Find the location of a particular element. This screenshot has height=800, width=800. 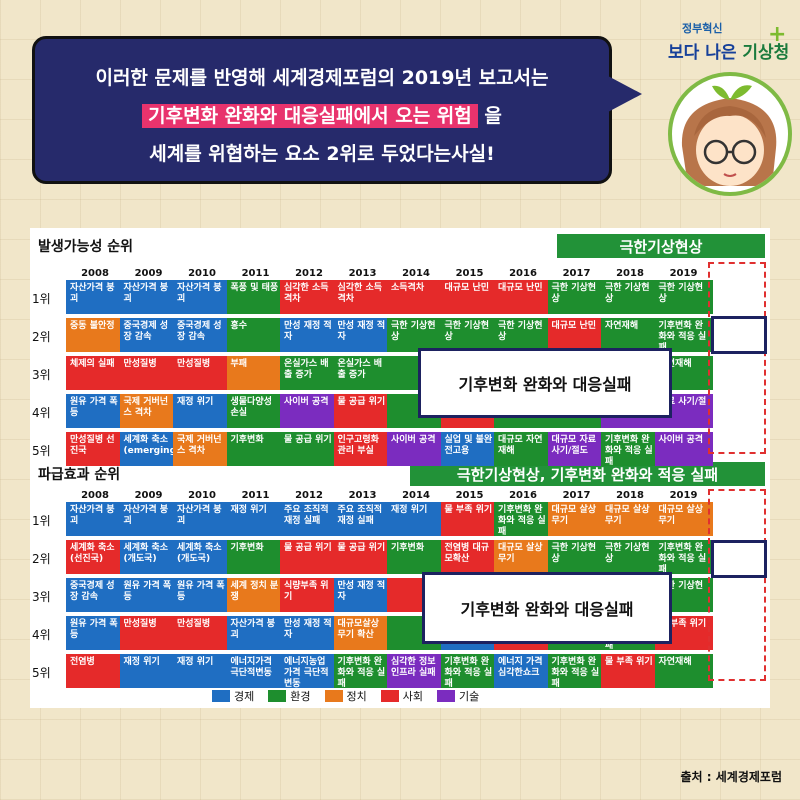

impact-year-label: 2009 is located at coordinates (148, 495).